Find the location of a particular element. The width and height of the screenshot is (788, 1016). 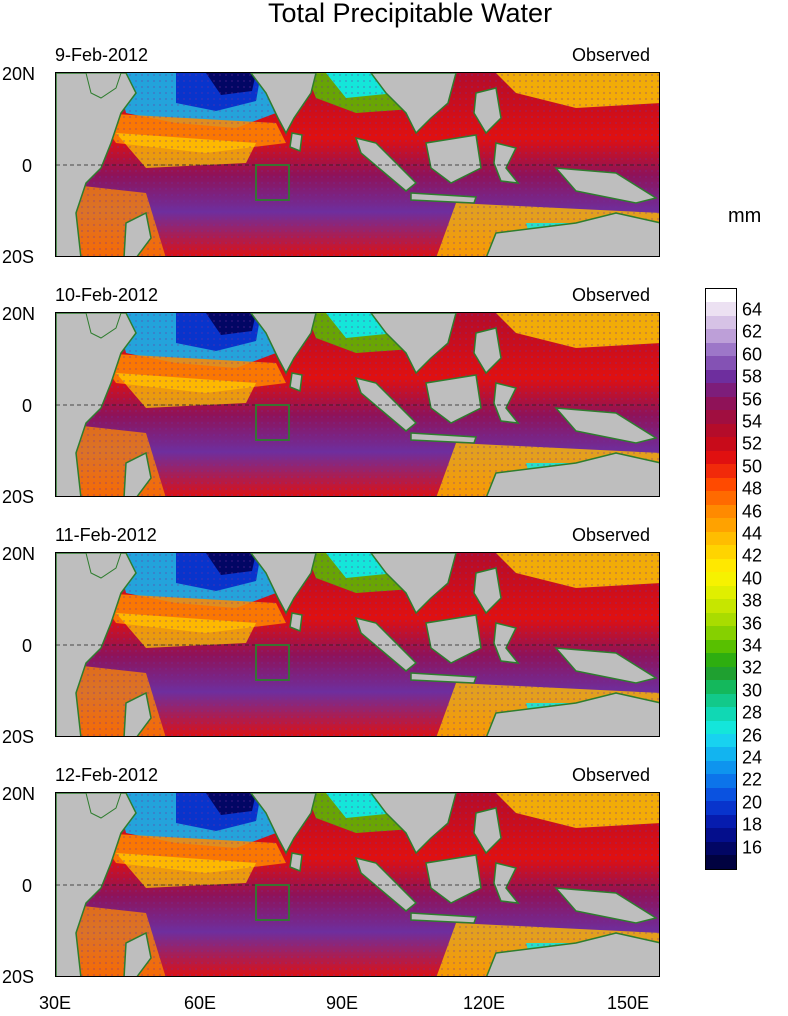

colorbar-label: 52 is located at coordinates (752, 443).